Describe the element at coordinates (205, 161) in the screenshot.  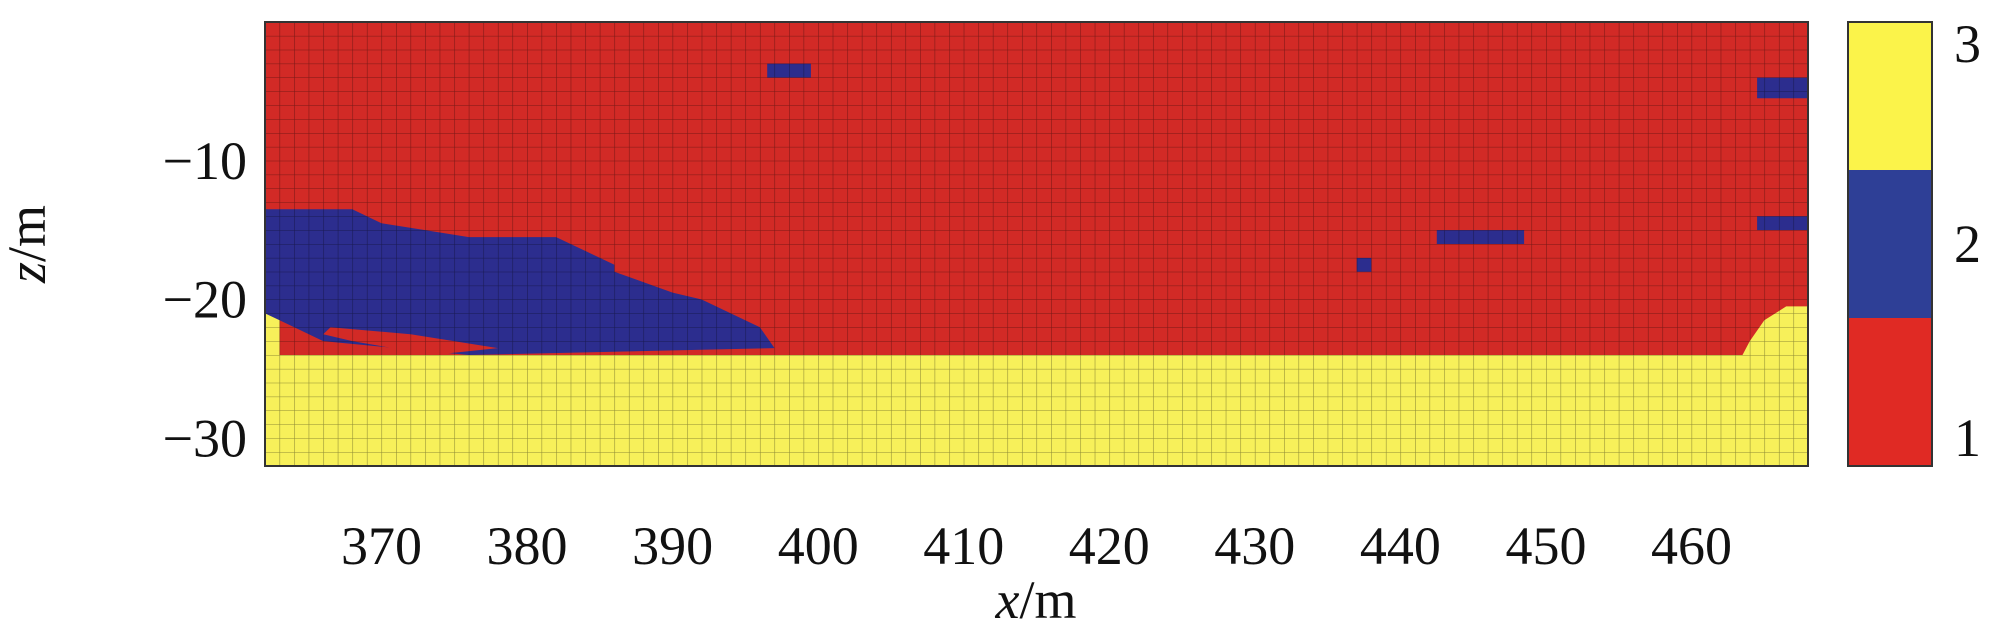
I see `y-tick-label--10: −10` at that location.